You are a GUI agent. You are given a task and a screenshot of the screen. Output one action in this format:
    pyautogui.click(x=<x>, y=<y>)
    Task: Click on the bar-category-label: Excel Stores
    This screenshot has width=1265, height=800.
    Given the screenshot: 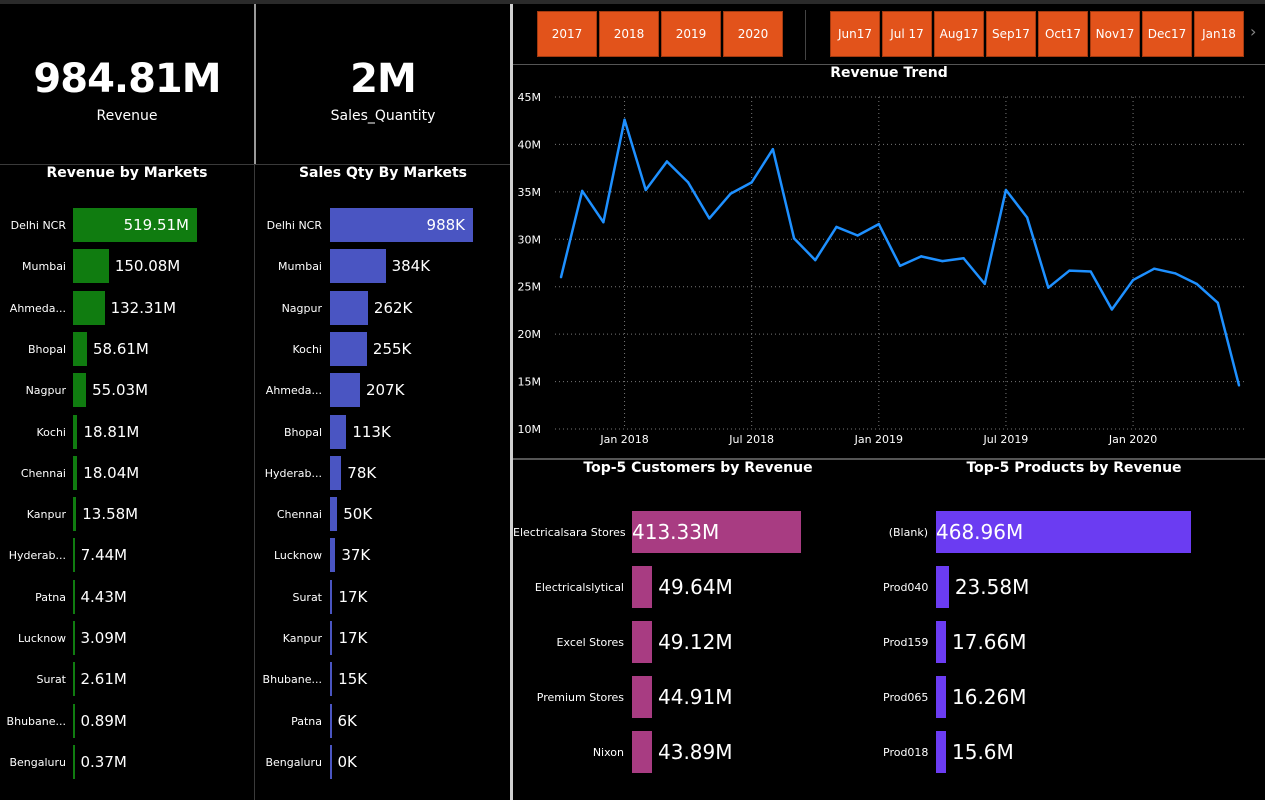 What is the action you would take?
    pyautogui.click(x=590, y=642)
    